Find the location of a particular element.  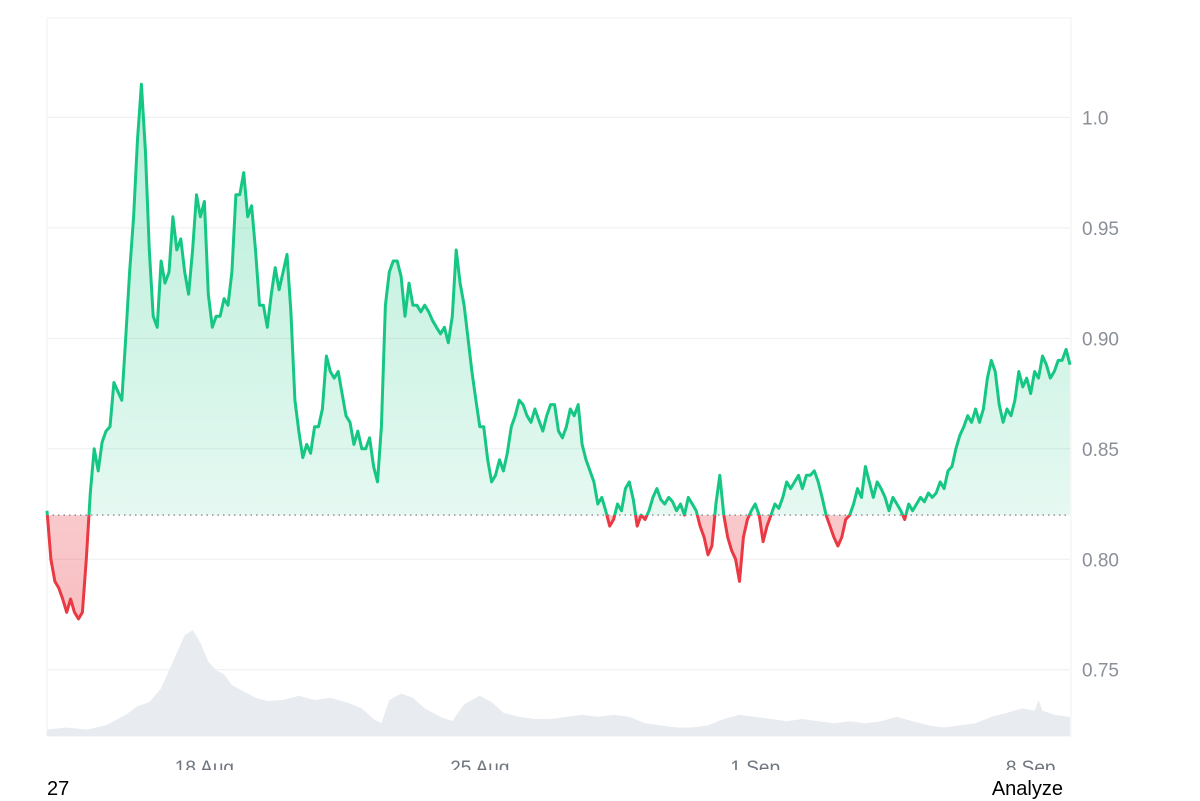

y-tick-label: 0.90 is located at coordinates (1100, 339).